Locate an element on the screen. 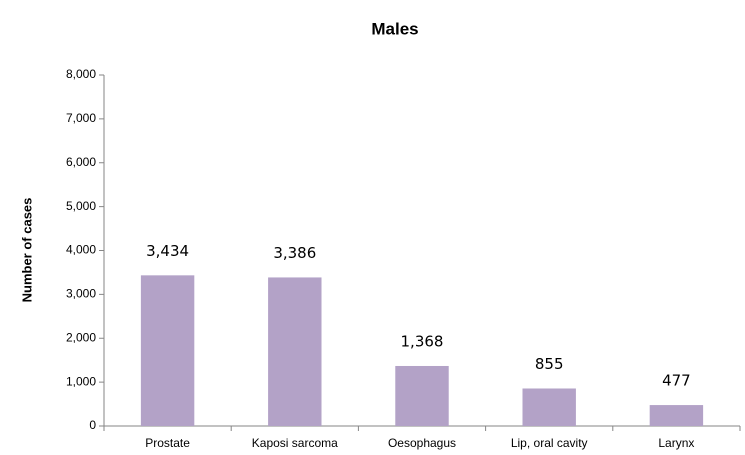  y-tick-label: 6,000 is located at coordinates (81, 162).